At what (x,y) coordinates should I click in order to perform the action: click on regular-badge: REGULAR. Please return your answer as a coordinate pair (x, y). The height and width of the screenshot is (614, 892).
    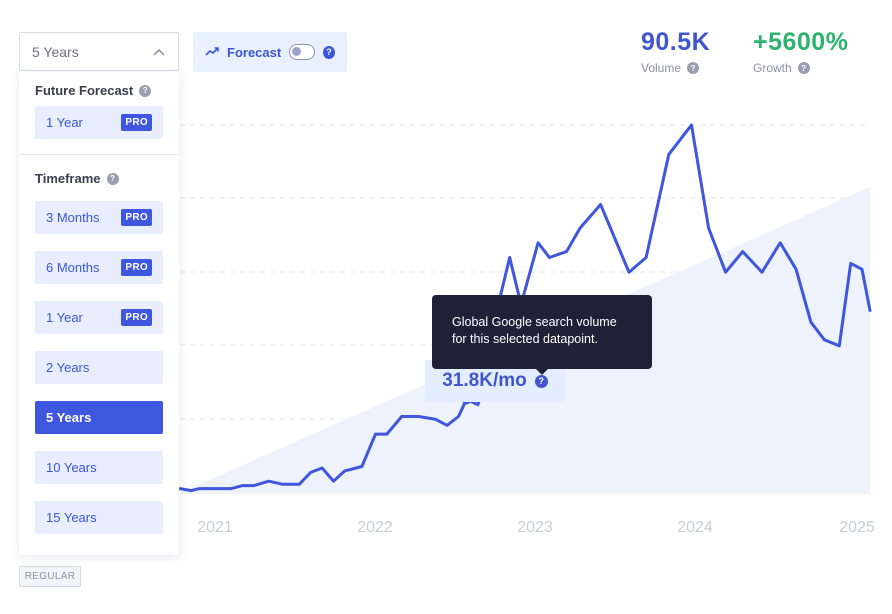
    Looking at the image, I should click on (50, 576).